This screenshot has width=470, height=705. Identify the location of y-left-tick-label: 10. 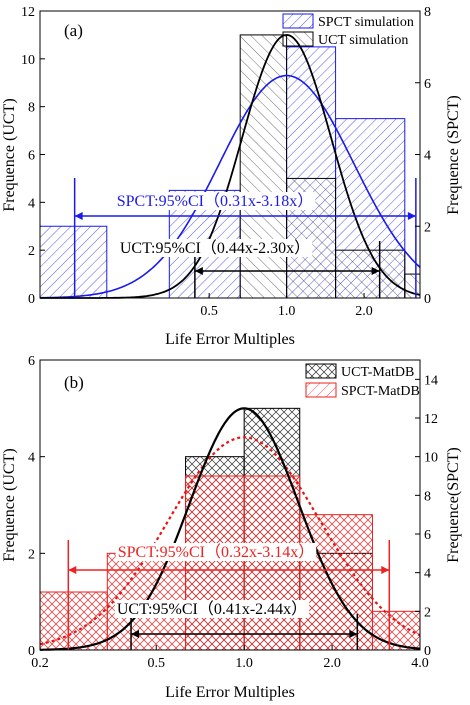
(28, 60).